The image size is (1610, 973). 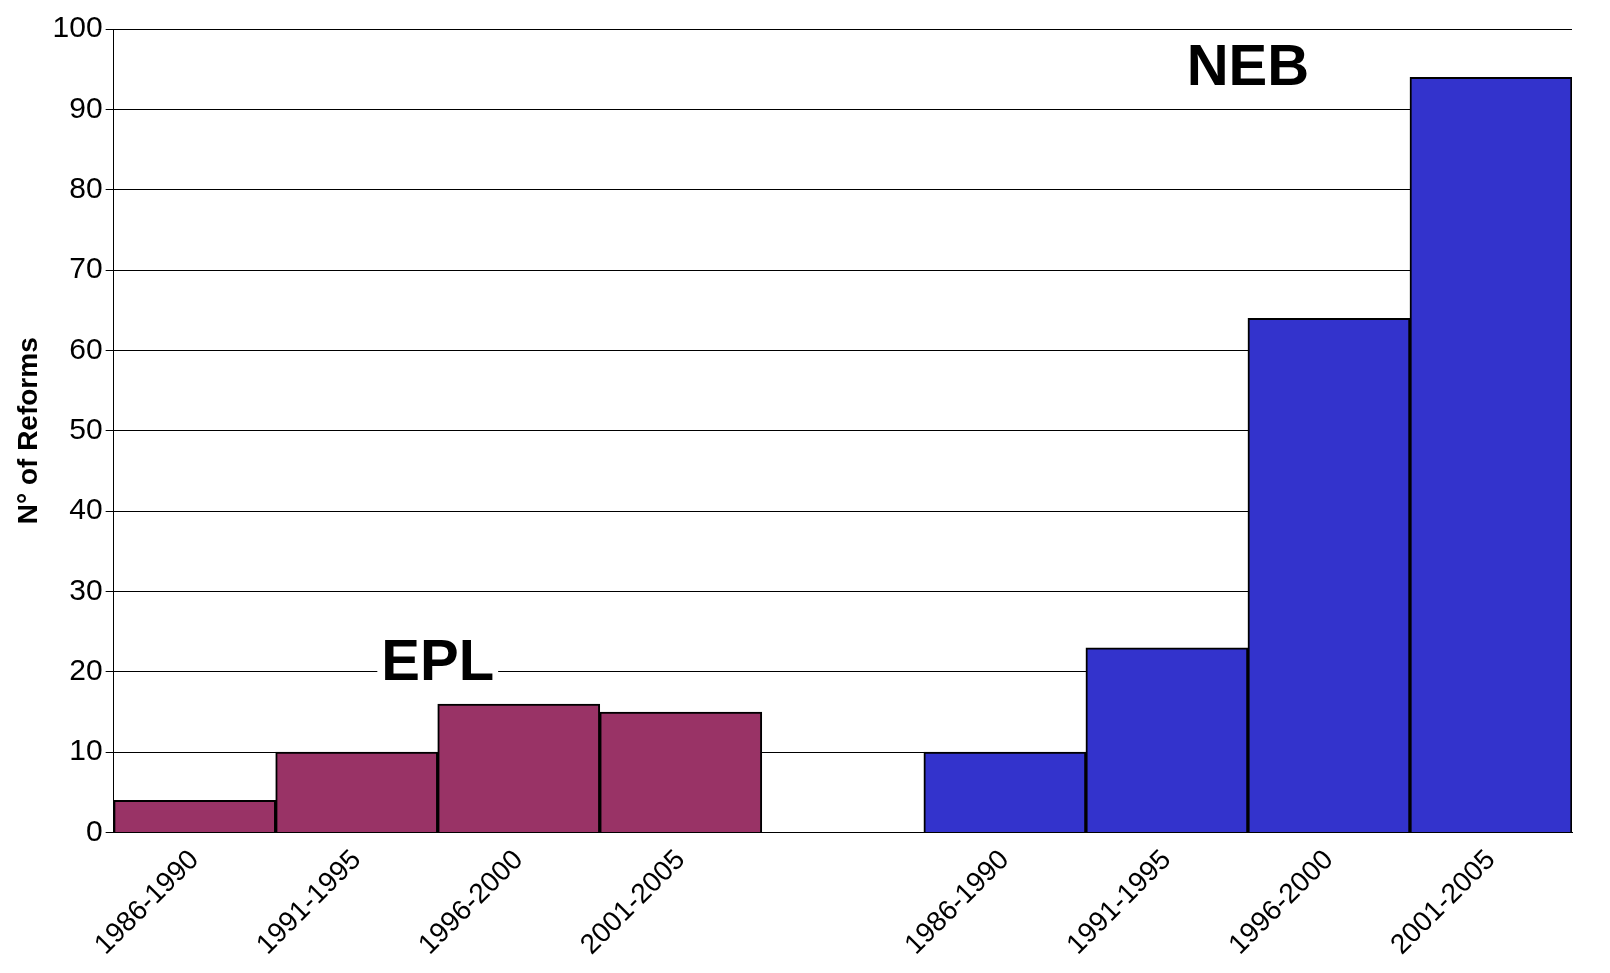 What do you see at coordinates (94, 830) in the screenshot?
I see `y-tick-label: 0` at bounding box center [94, 830].